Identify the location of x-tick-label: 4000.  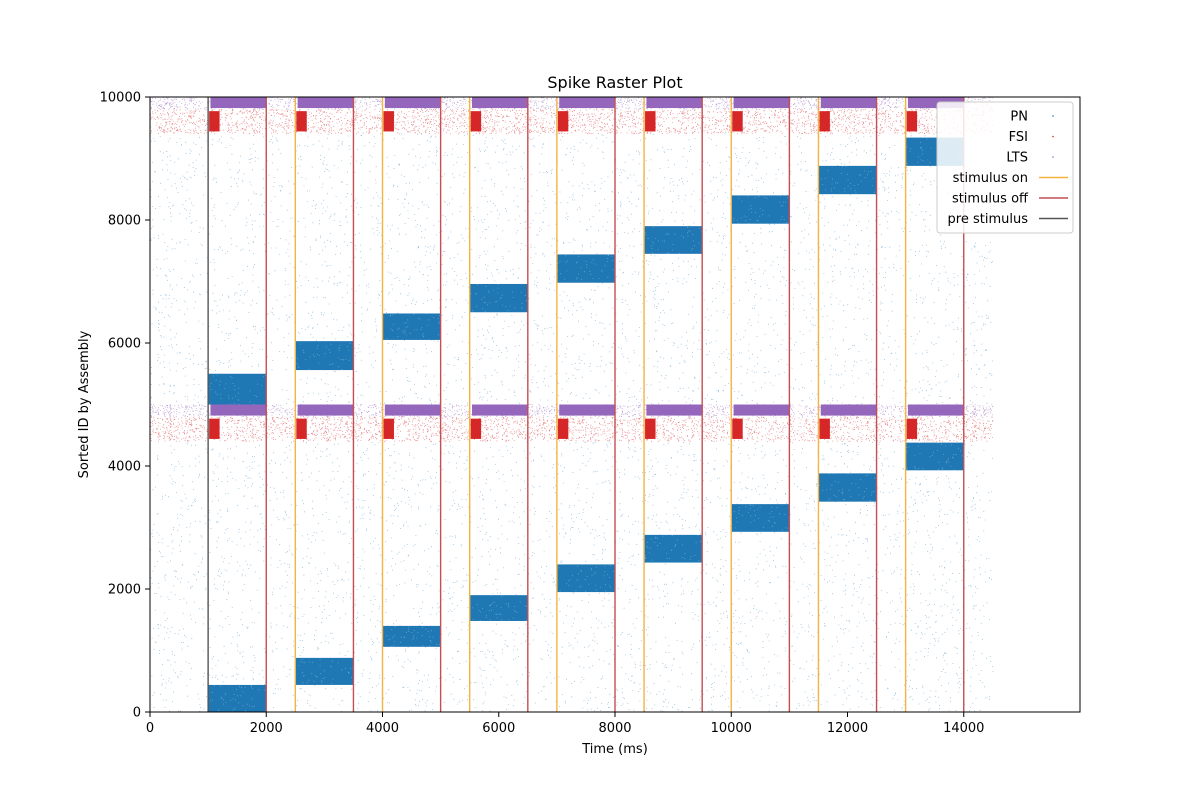
(382, 728).